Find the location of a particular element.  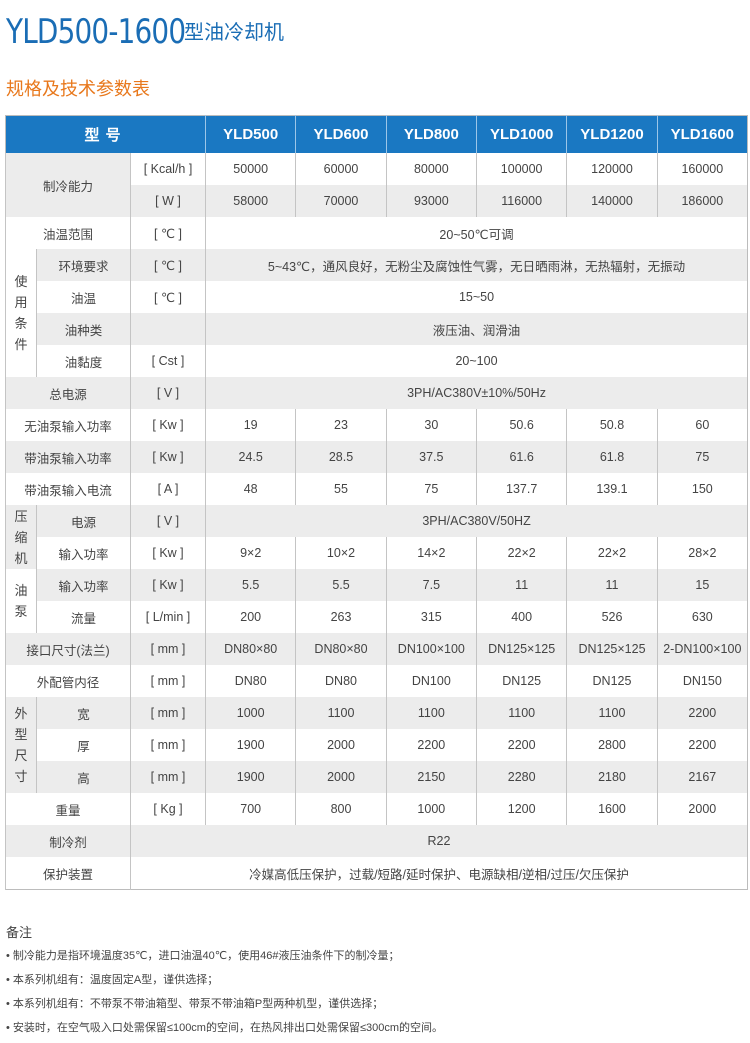

table-row: 外型尺寸宽[ mm ] 1000 1100 1100 1100 1100 2200 is located at coordinates (376, 745).